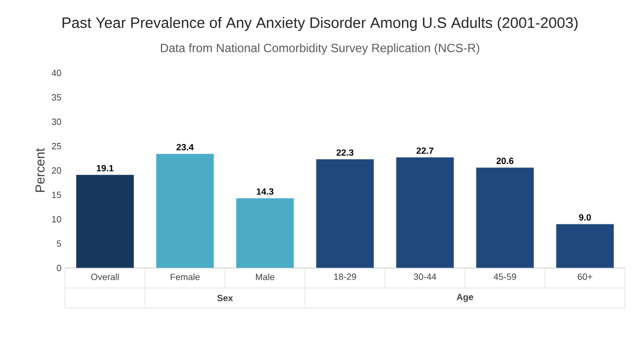  Describe the element at coordinates (185, 277) in the screenshot. I see `x-tick-label: Female` at that location.